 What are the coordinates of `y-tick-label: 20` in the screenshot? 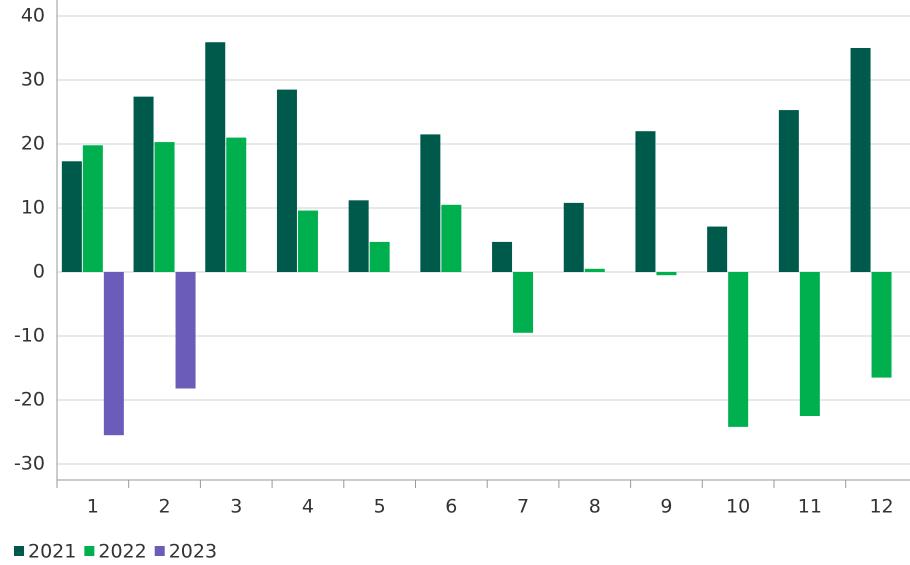 It's located at (33, 144).